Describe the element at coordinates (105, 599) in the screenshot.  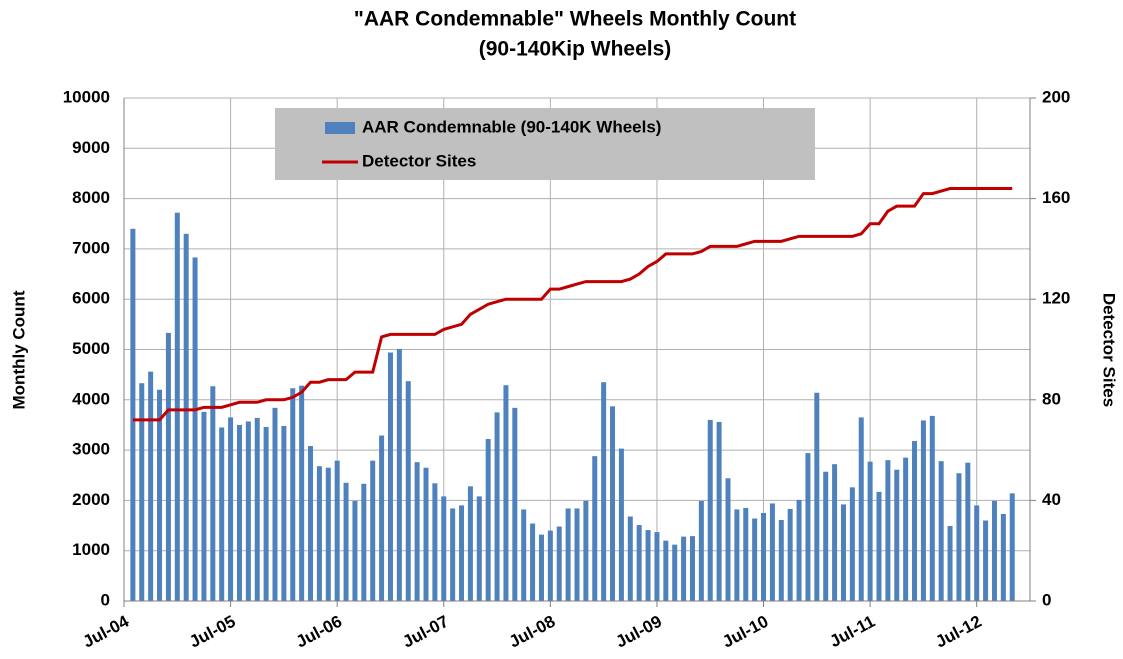
I see `y-tick-label: 0` at that location.